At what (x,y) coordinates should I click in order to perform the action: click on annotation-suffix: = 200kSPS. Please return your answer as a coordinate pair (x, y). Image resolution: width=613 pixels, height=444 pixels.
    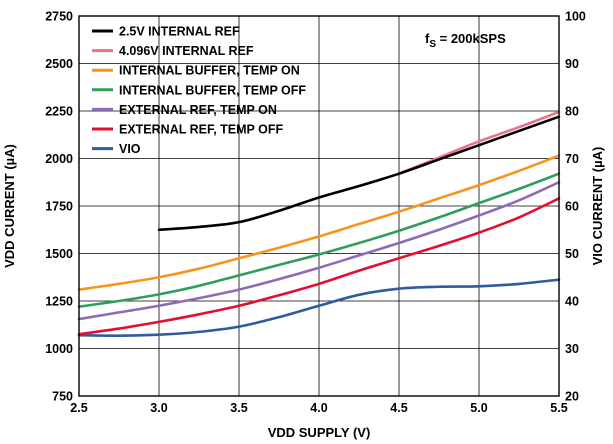
    Looking at the image, I should click on (471, 38).